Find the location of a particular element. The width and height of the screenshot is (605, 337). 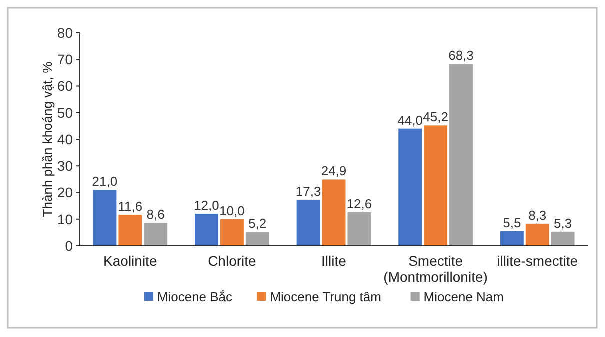

x-tick-label: illite-smectite is located at coordinates (537, 261).